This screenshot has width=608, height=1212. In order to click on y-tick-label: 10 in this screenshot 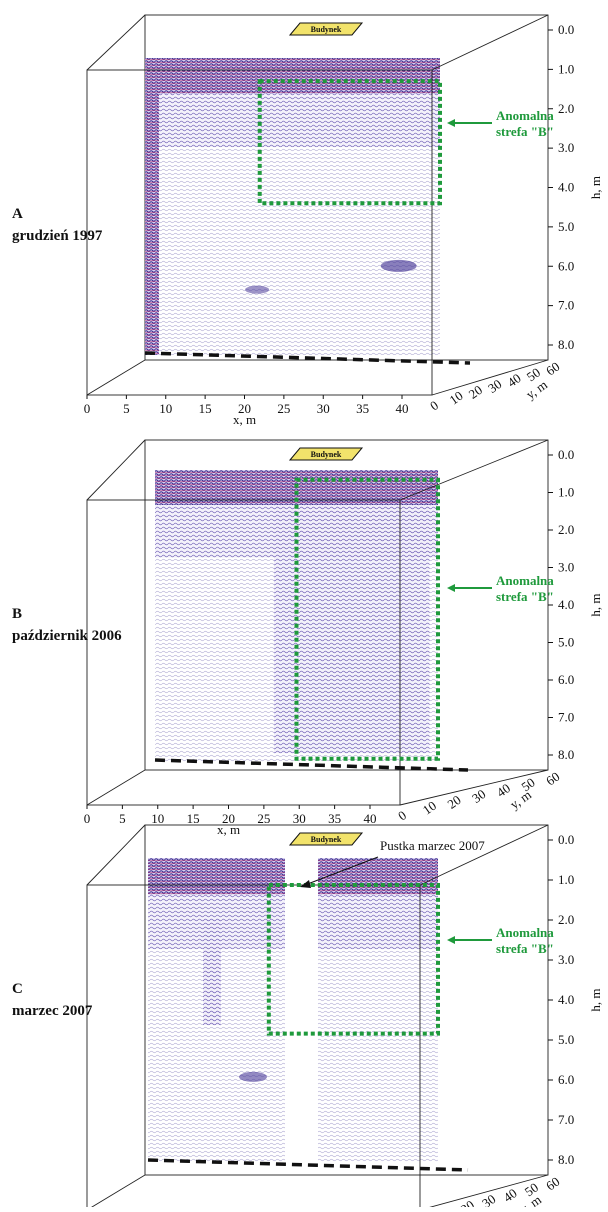, I will do `click(455, 398)`.